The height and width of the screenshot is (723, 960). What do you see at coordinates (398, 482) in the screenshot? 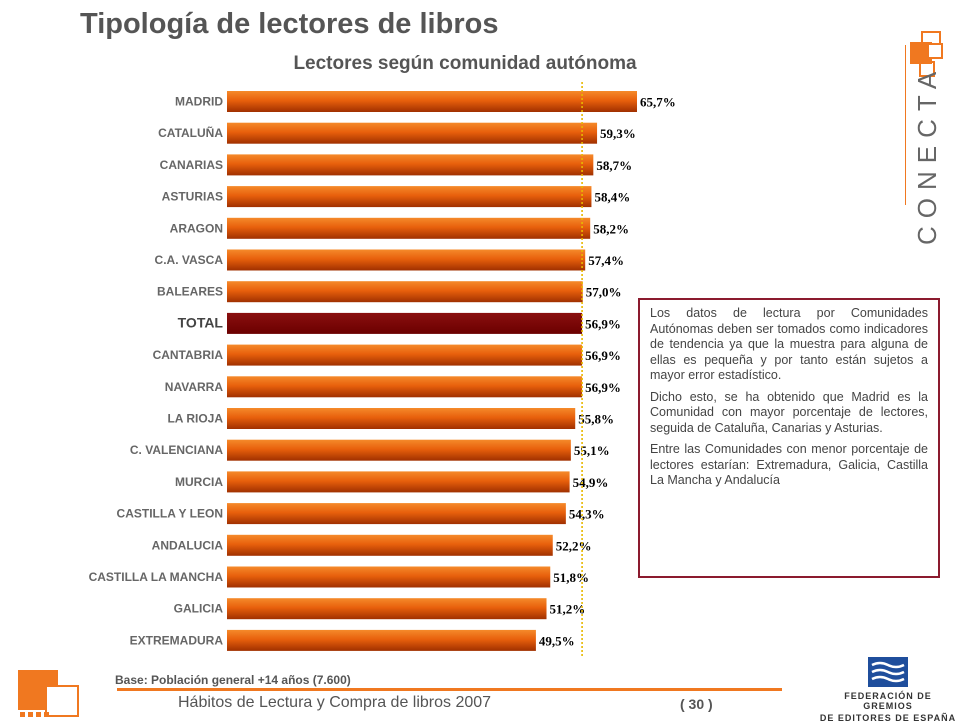
I see `bar-murcia` at bounding box center [398, 482].